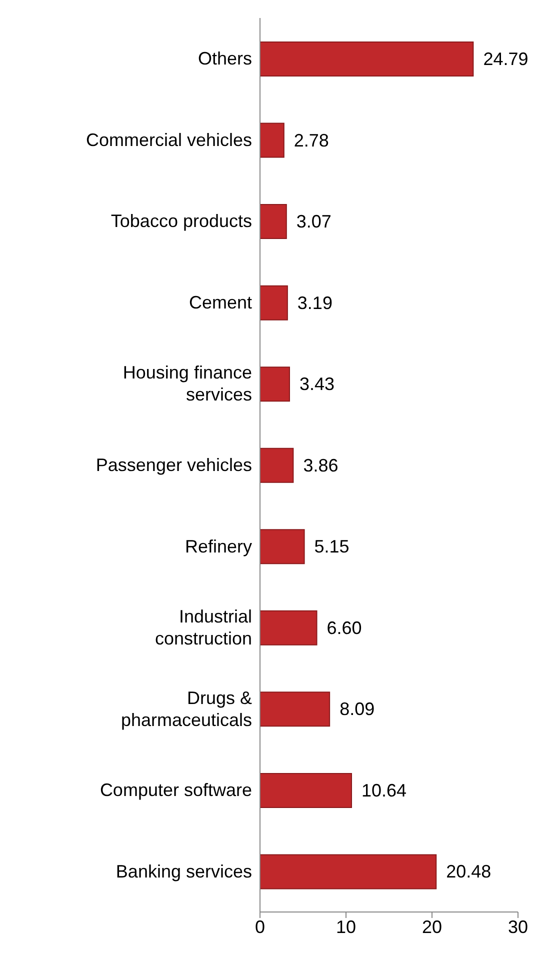 This screenshot has width=544, height=960. Describe the element at coordinates (218, 546) in the screenshot. I see `y-tick-label: Refinery` at that location.